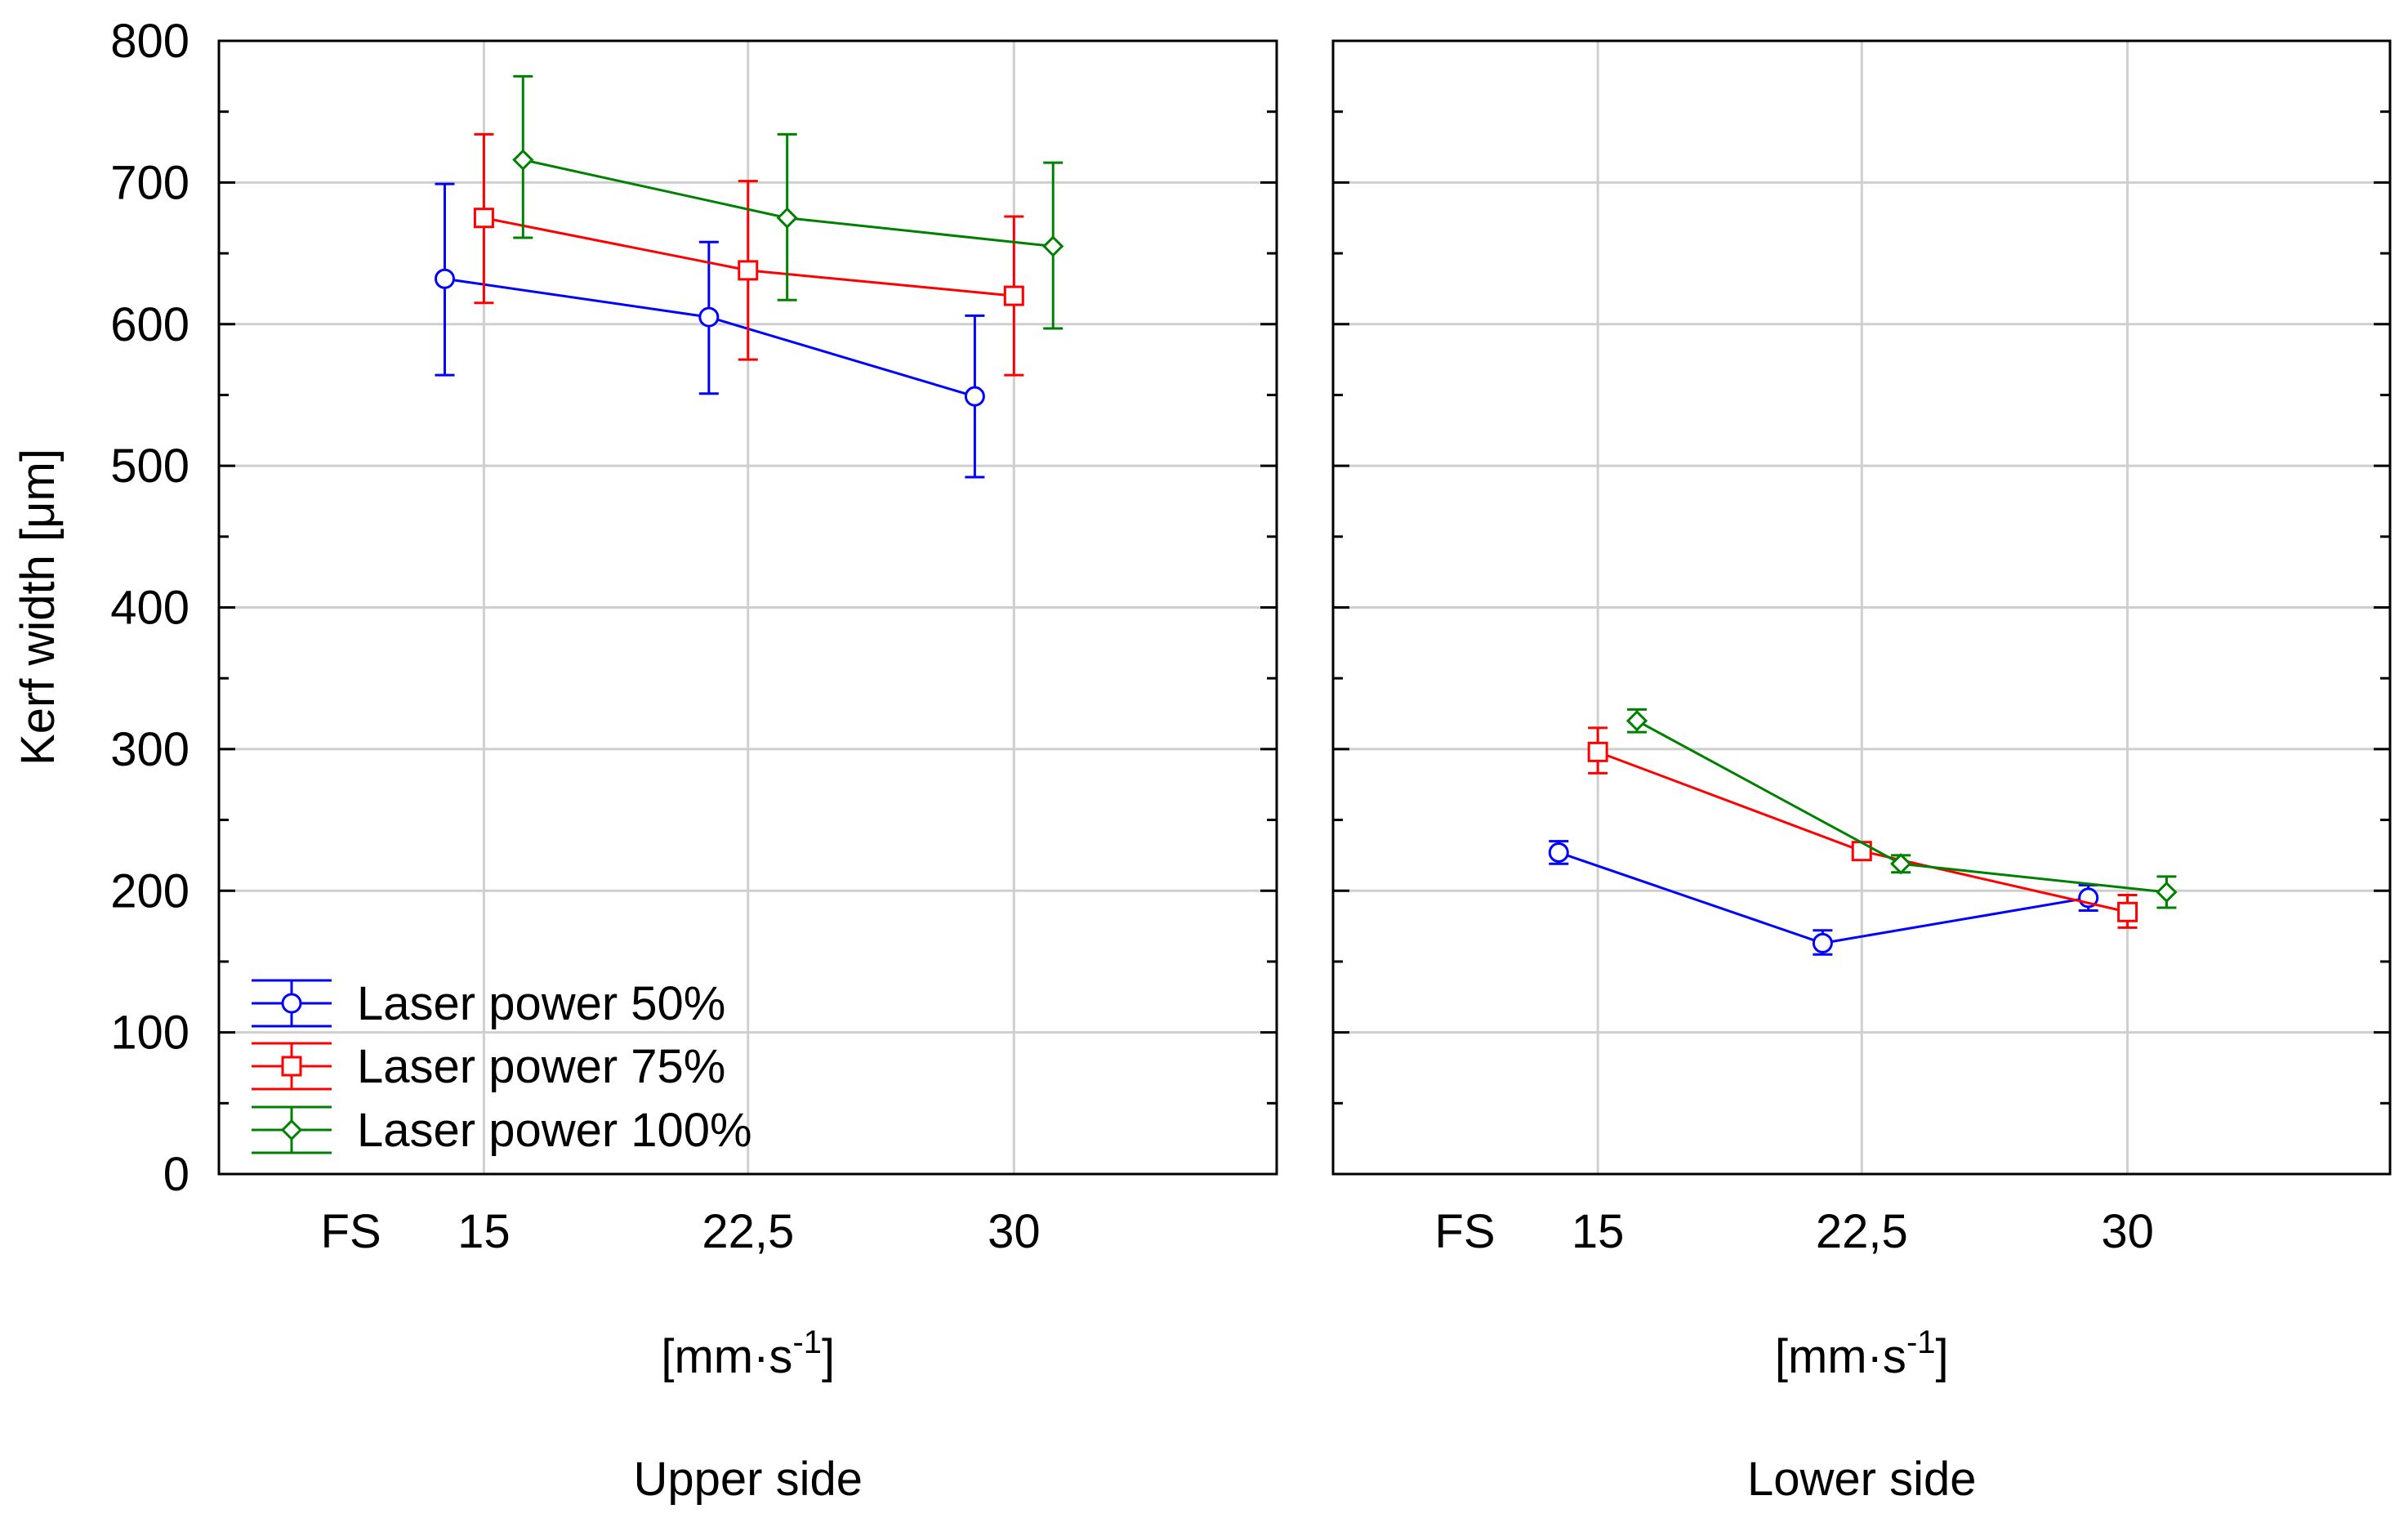 The image size is (2408, 1518). Describe the element at coordinates (748, 1479) in the screenshot. I see `panel-title-upper: Upper side` at that location.